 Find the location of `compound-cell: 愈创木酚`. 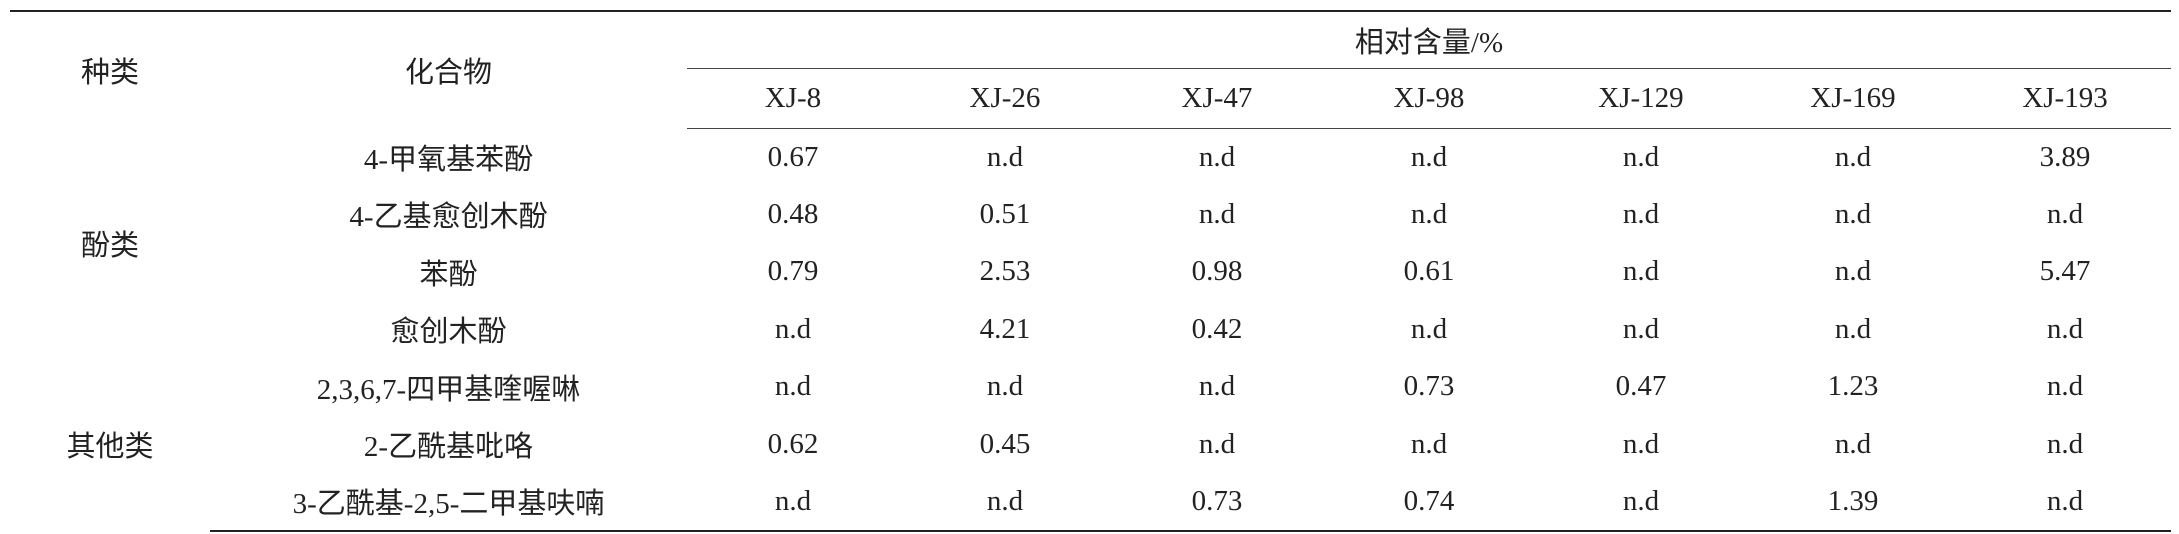

compound-cell: 愈创木酚 is located at coordinates (448, 332).